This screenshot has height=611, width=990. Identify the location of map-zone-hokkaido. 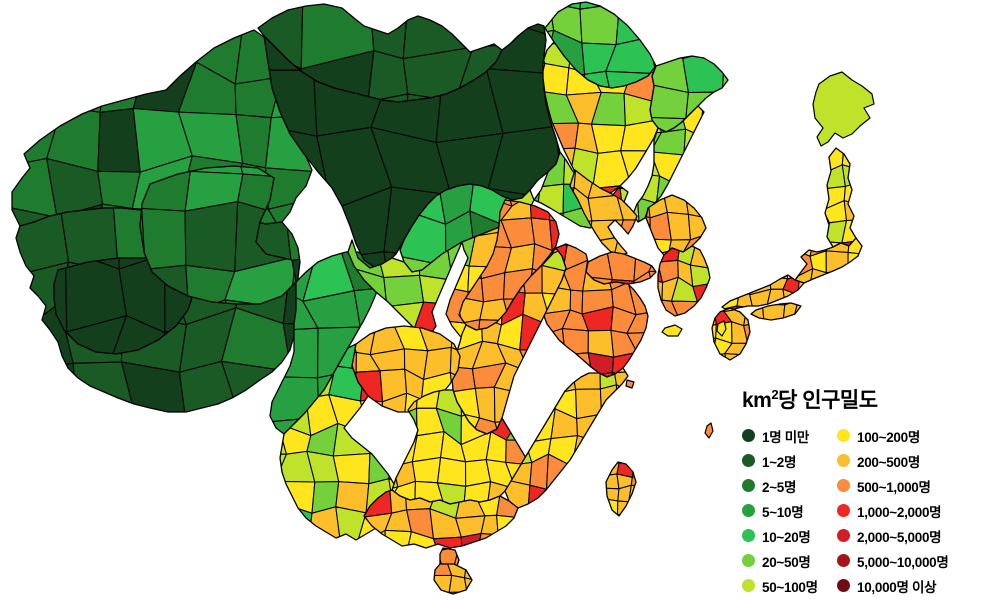
(843, 109).